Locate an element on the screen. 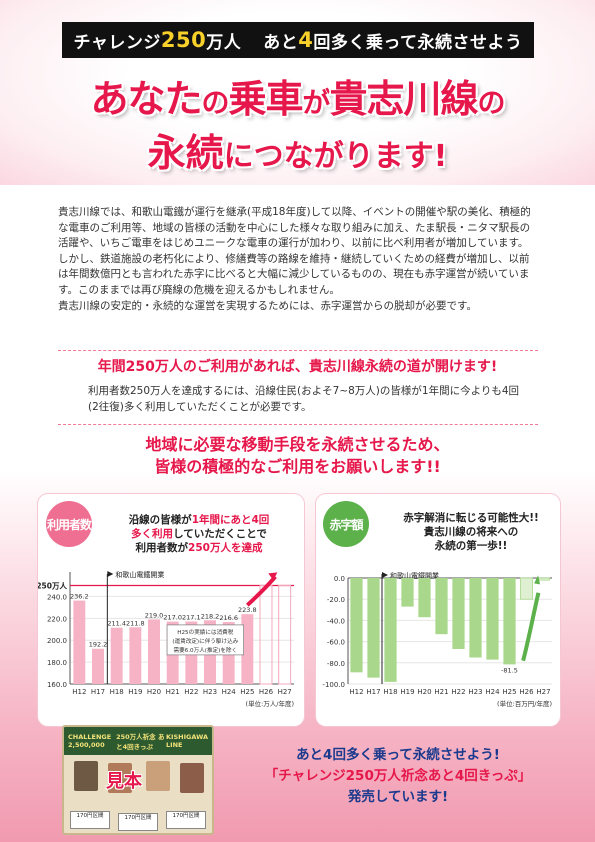 The width and height of the screenshot is (595, 842). ridership-badge: 利用者数 is located at coordinates (69, 524).